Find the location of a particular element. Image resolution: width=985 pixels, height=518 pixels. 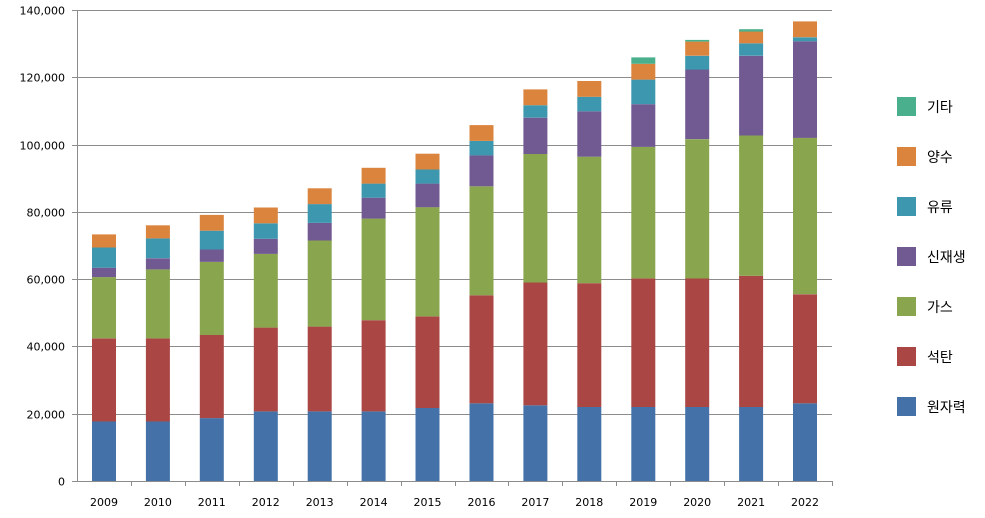

legend-label: 신재생 is located at coordinates (946, 258).